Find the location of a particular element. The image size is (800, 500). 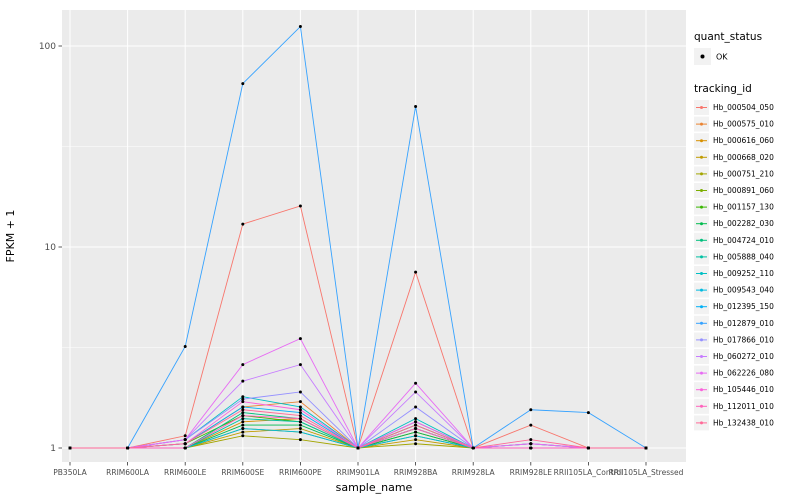

y-tick-label: 10 is located at coordinates (51, 248).